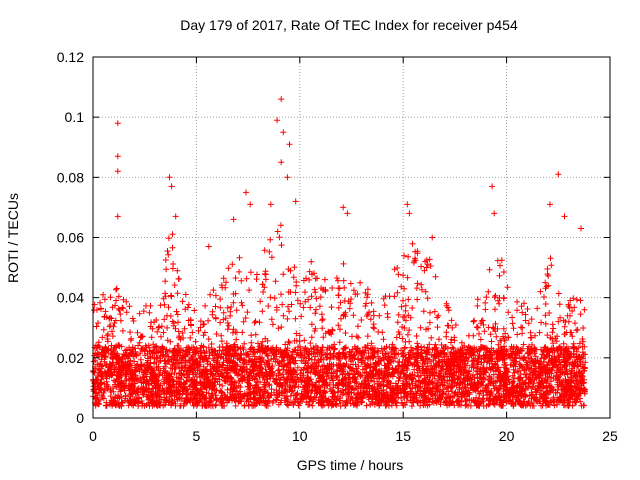 This screenshot has height=480, width=640. I want to click on y-axis-label: ROTI / TECUs, so click(13, 238).